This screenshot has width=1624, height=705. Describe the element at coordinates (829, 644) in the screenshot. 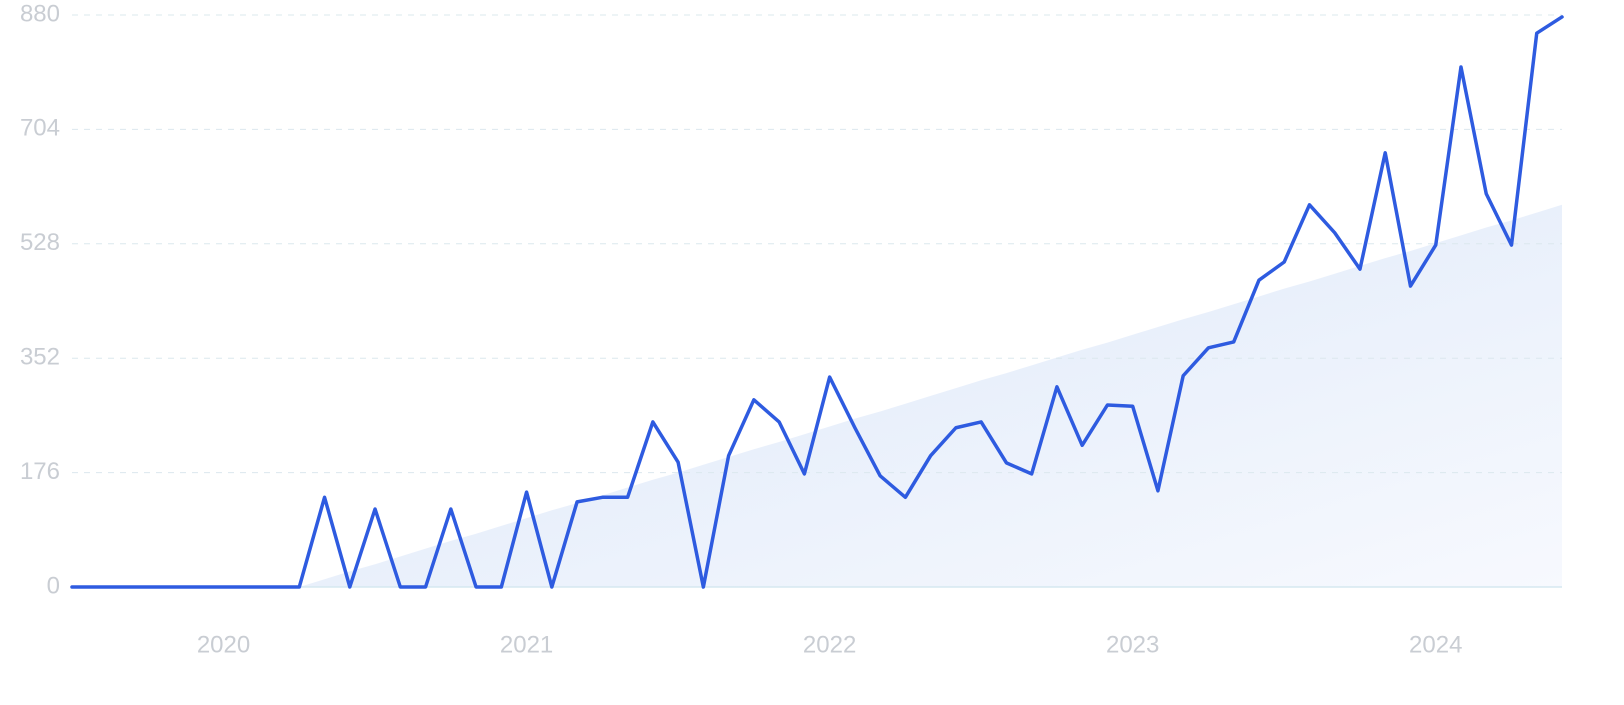

I see `x-tick-label: 2022` at that location.